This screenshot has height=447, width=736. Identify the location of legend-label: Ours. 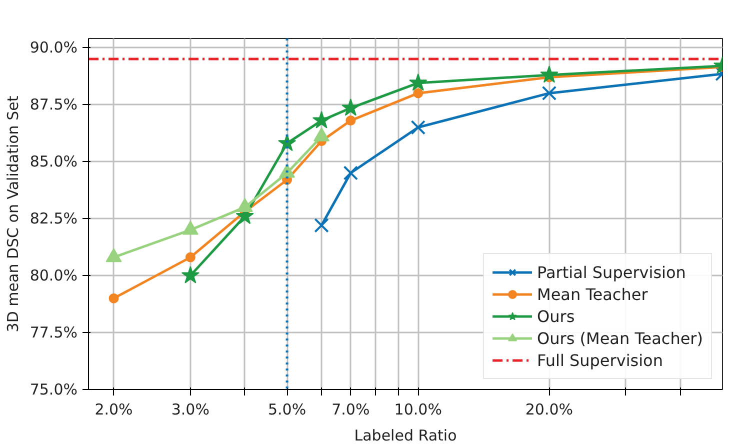
(556, 316).